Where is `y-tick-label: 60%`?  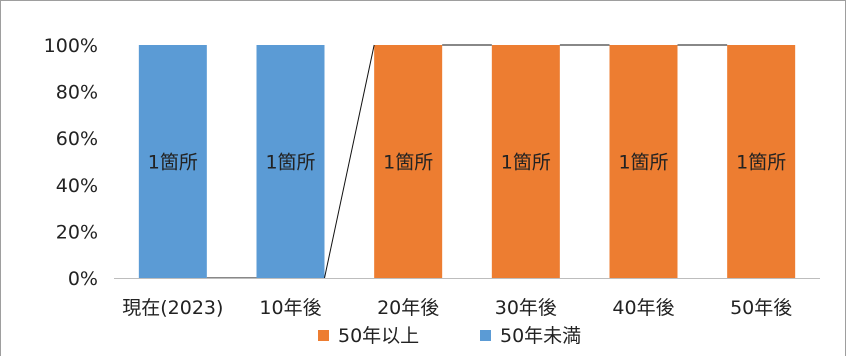 y-tick-label: 60% is located at coordinates (77, 139).